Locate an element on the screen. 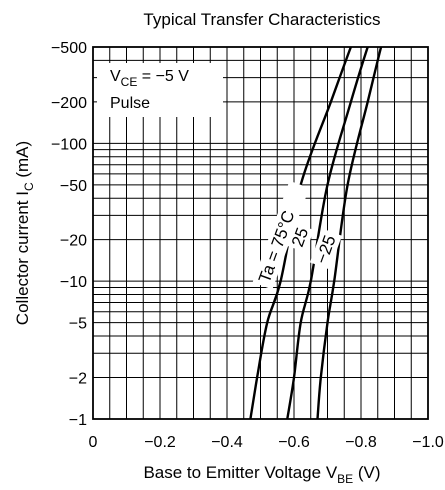 The width and height of the screenshot is (445, 490). conditions-pulse: Pulse is located at coordinates (130, 103).